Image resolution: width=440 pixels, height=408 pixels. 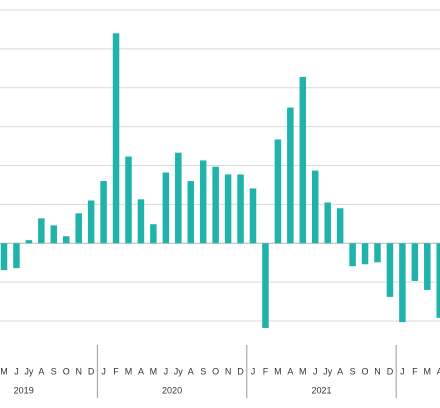 I want to click on group-label: 2019, so click(x=24, y=390).